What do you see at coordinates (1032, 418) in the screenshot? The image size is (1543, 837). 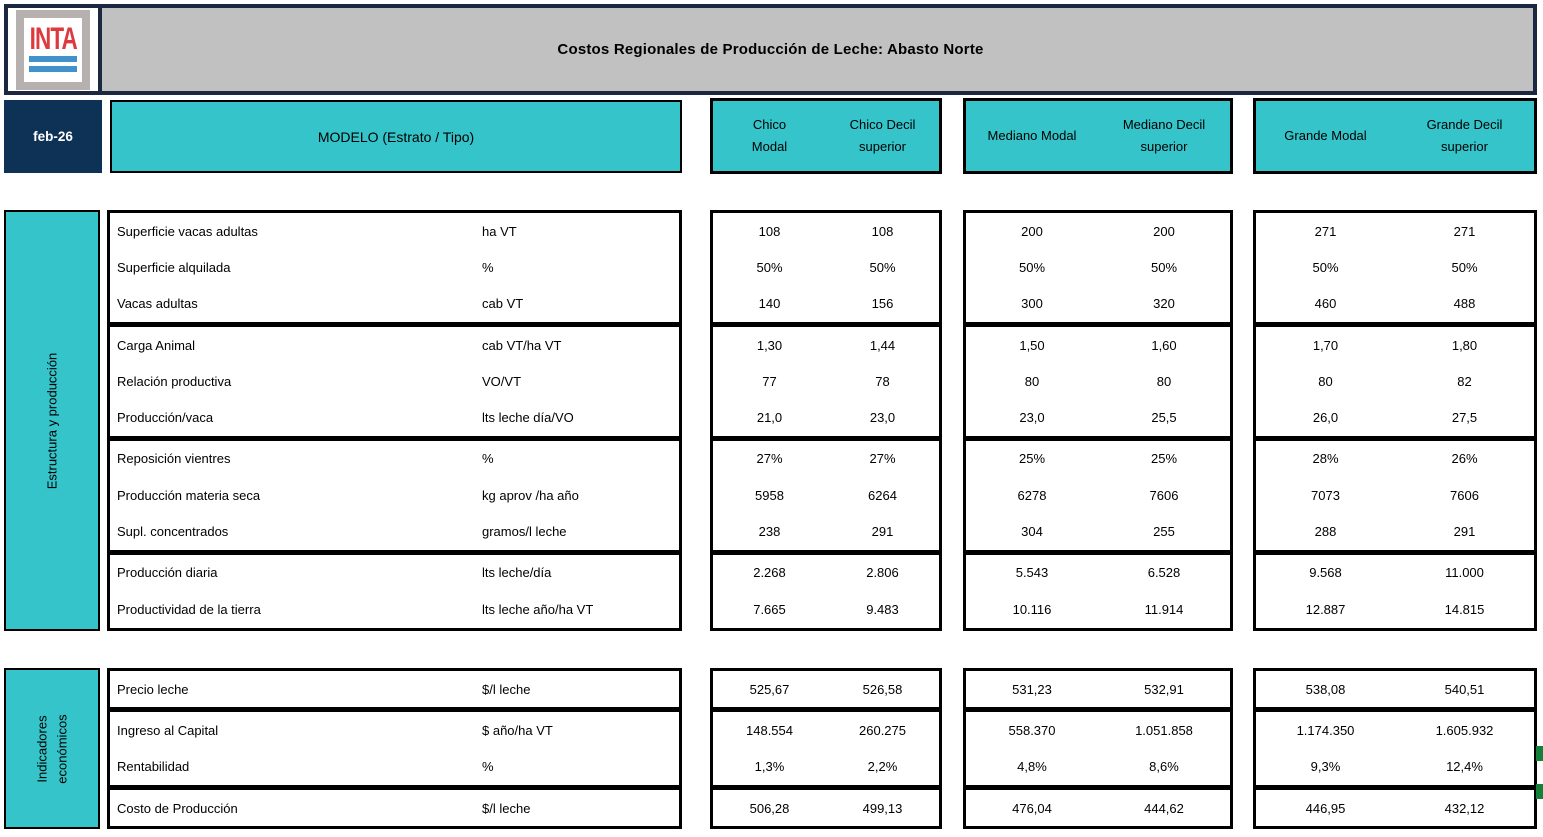 I see `cell-value: 23,0` at bounding box center [1032, 418].